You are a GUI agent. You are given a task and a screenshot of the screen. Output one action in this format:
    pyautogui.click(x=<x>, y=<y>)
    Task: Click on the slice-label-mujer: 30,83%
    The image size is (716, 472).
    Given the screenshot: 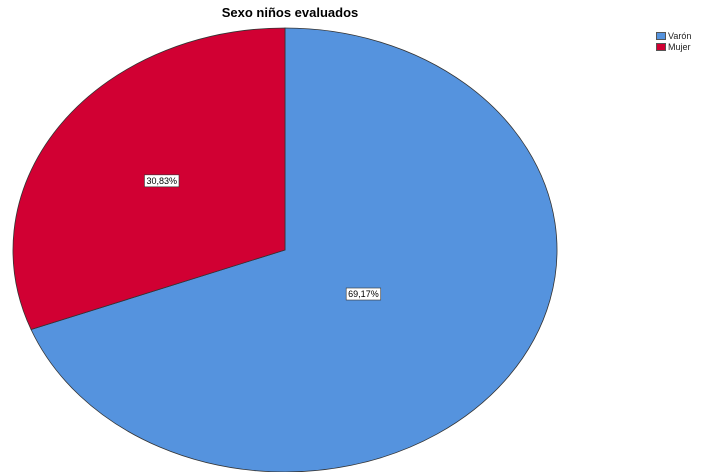 What is the action you would take?
    pyautogui.click(x=162, y=181)
    